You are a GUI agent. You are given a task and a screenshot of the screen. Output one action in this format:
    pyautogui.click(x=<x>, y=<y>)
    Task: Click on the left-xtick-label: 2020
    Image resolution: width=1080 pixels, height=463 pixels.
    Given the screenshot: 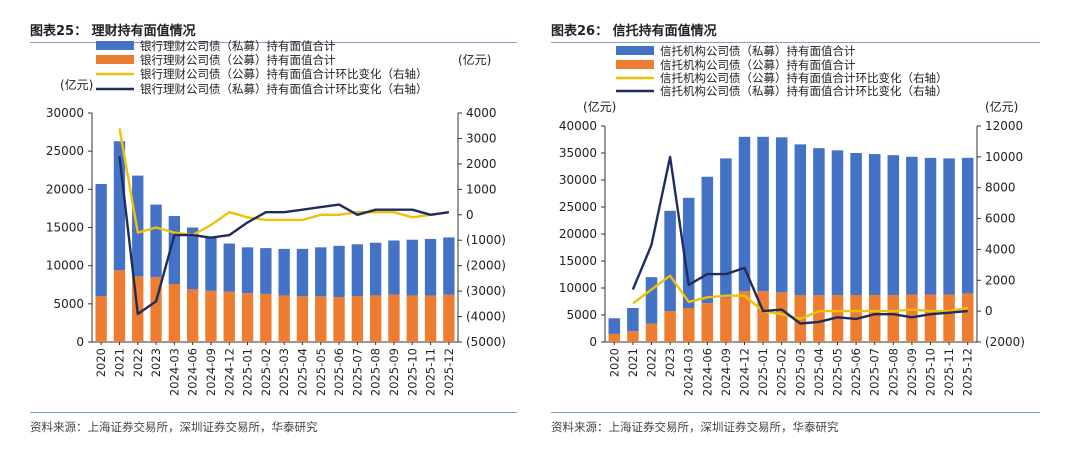 What is the action you would take?
    pyautogui.click(x=101, y=362)
    